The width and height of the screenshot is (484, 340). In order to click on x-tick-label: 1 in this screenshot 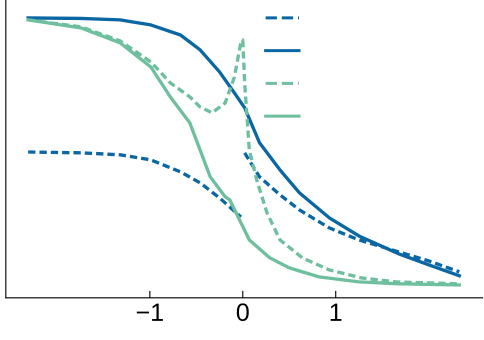, I will do `click(336, 312)`.